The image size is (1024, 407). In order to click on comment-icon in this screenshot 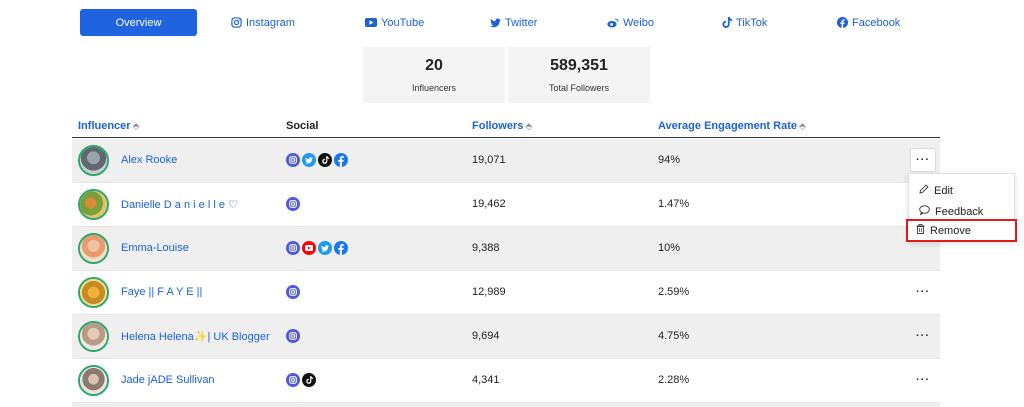, I will do `click(924, 211)`.